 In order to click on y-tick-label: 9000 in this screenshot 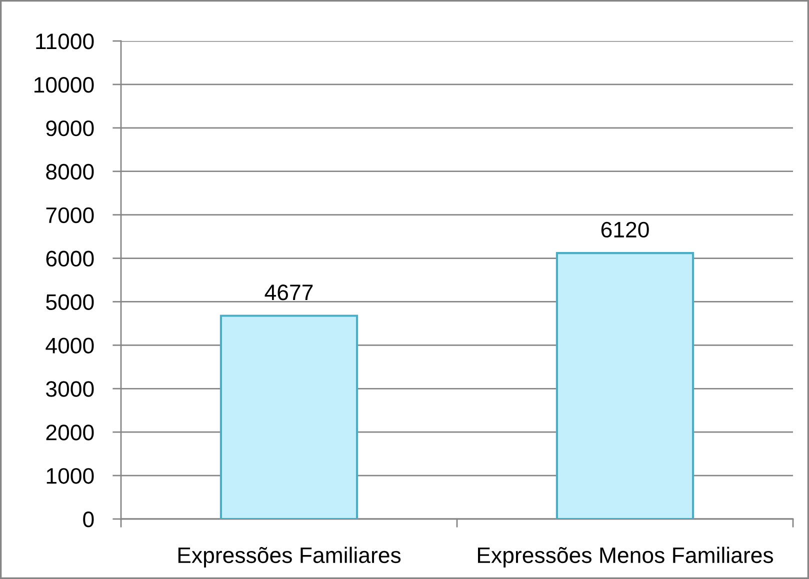, I will do `click(70, 128)`.